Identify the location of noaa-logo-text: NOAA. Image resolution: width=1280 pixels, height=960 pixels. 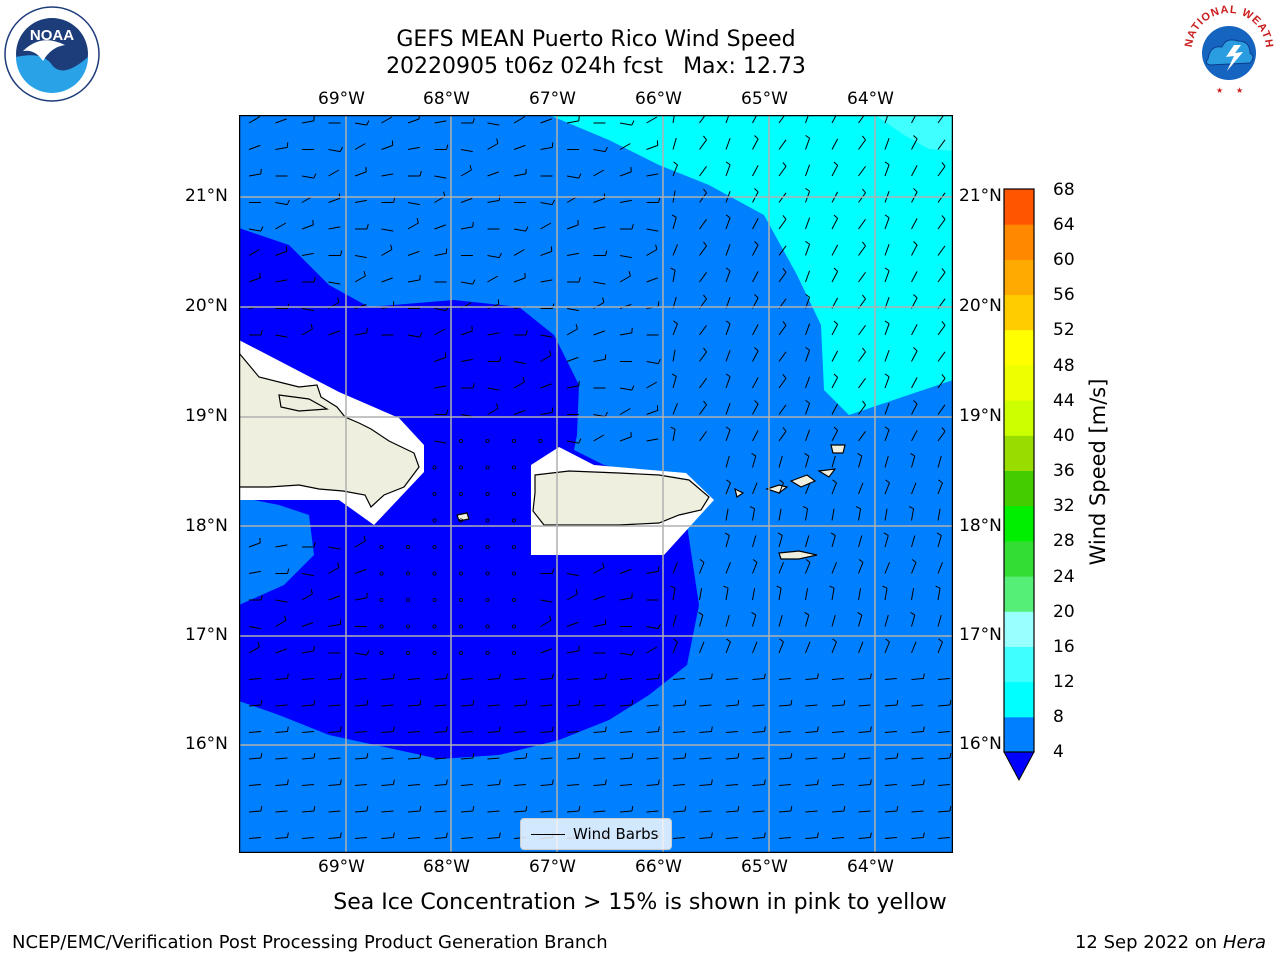
(52, 35).